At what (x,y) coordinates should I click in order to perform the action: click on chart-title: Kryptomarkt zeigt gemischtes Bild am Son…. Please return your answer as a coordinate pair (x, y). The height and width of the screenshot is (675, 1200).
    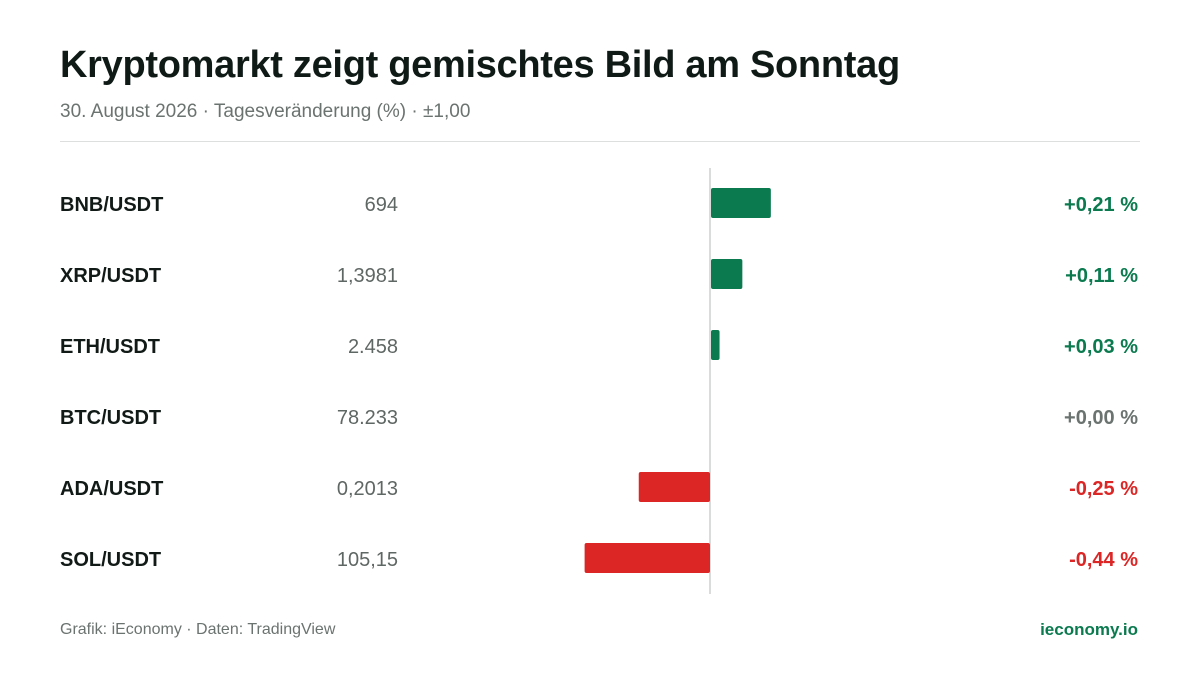
    Looking at the image, I should click on (480, 65).